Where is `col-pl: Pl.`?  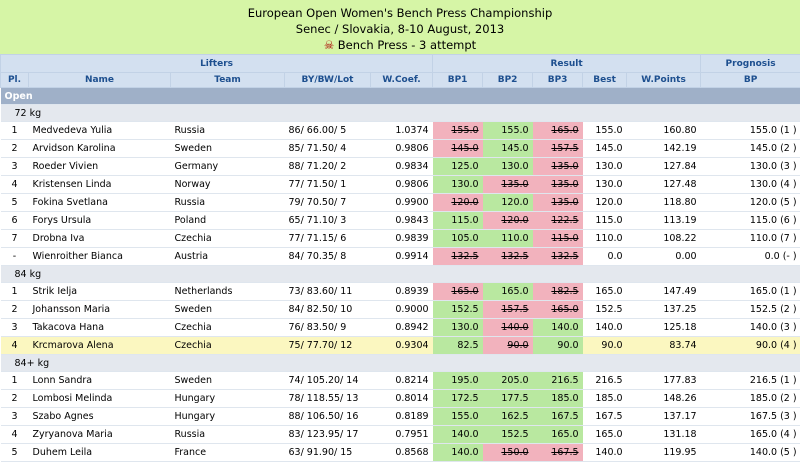
col-pl: Pl. is located at coordinates (15, 80).